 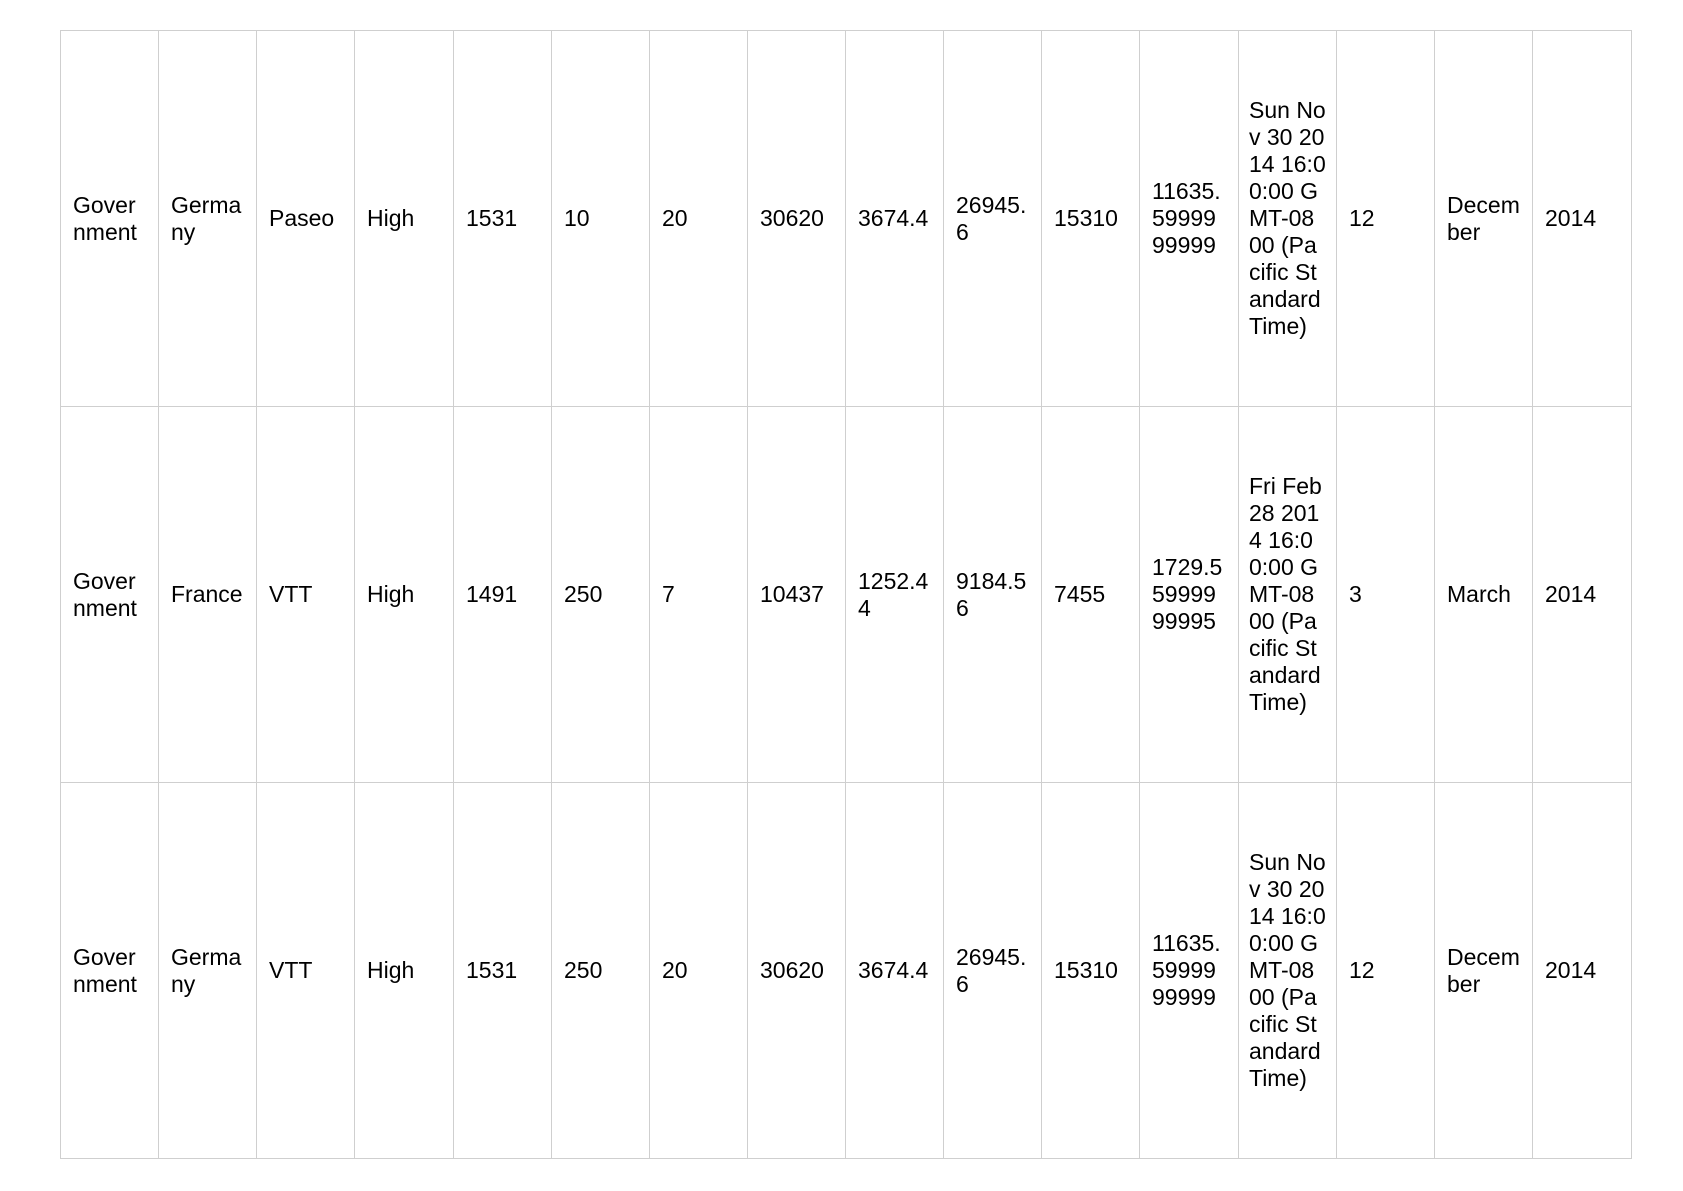 I want to click on table-cell: 7455, so click(x=1090, y=594).